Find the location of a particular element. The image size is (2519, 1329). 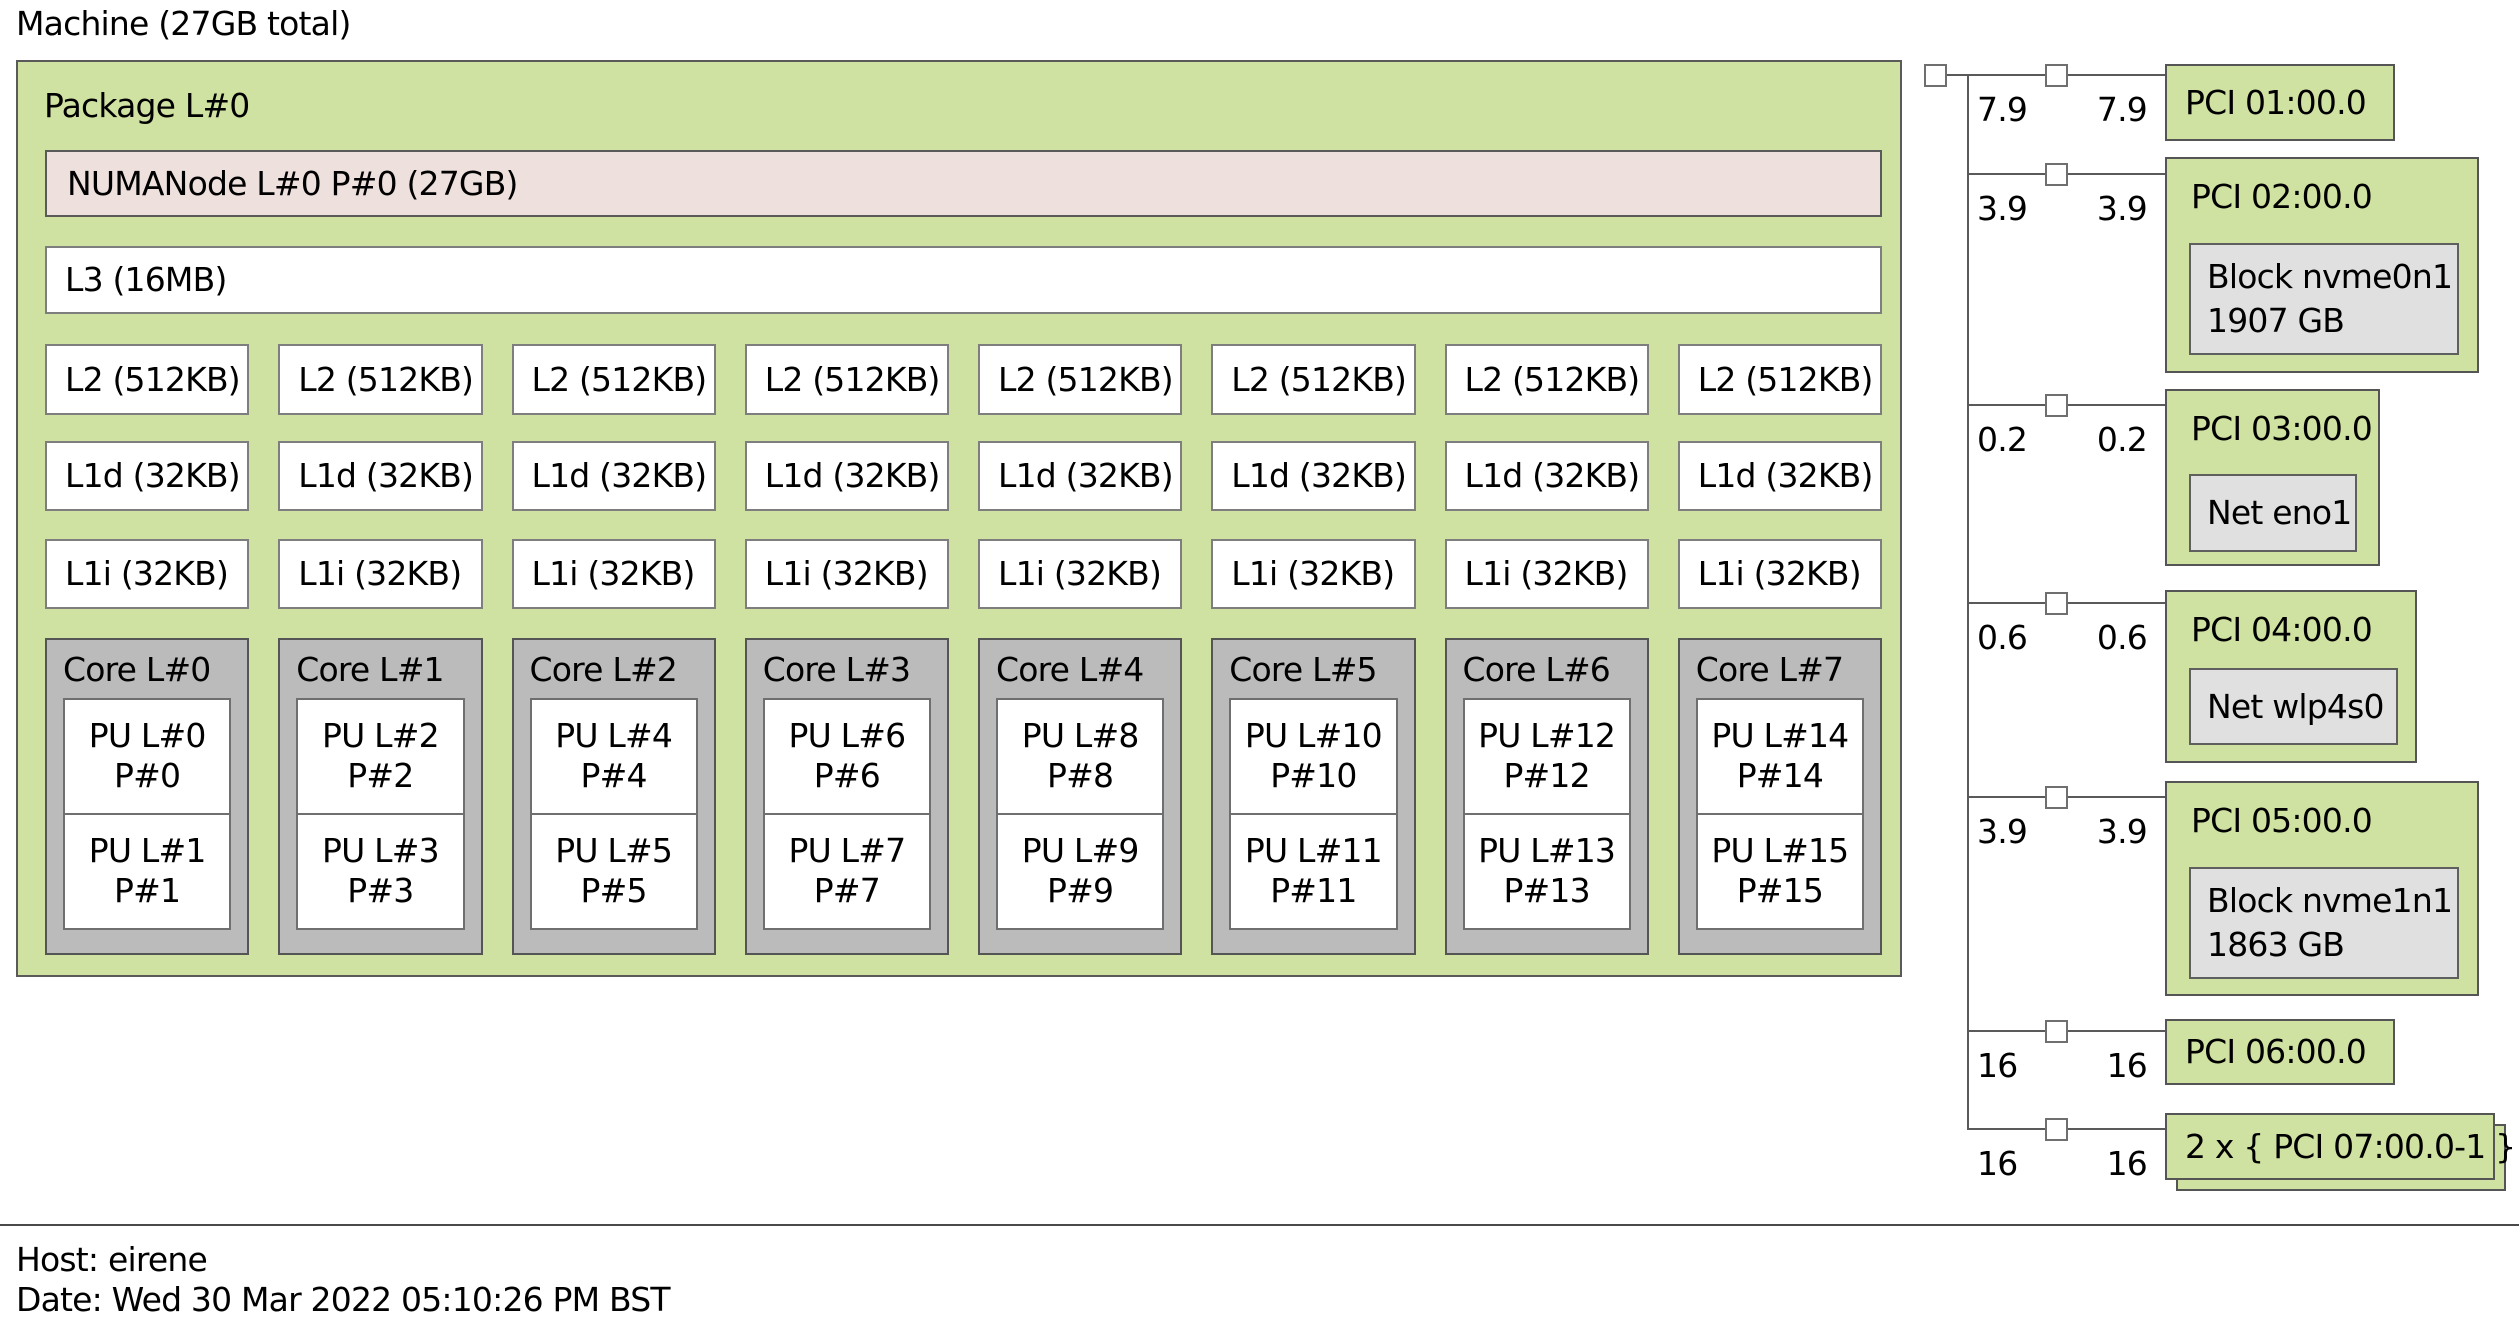

pu-box: PU L#6 P#6 is located at coordinates (846, 756).